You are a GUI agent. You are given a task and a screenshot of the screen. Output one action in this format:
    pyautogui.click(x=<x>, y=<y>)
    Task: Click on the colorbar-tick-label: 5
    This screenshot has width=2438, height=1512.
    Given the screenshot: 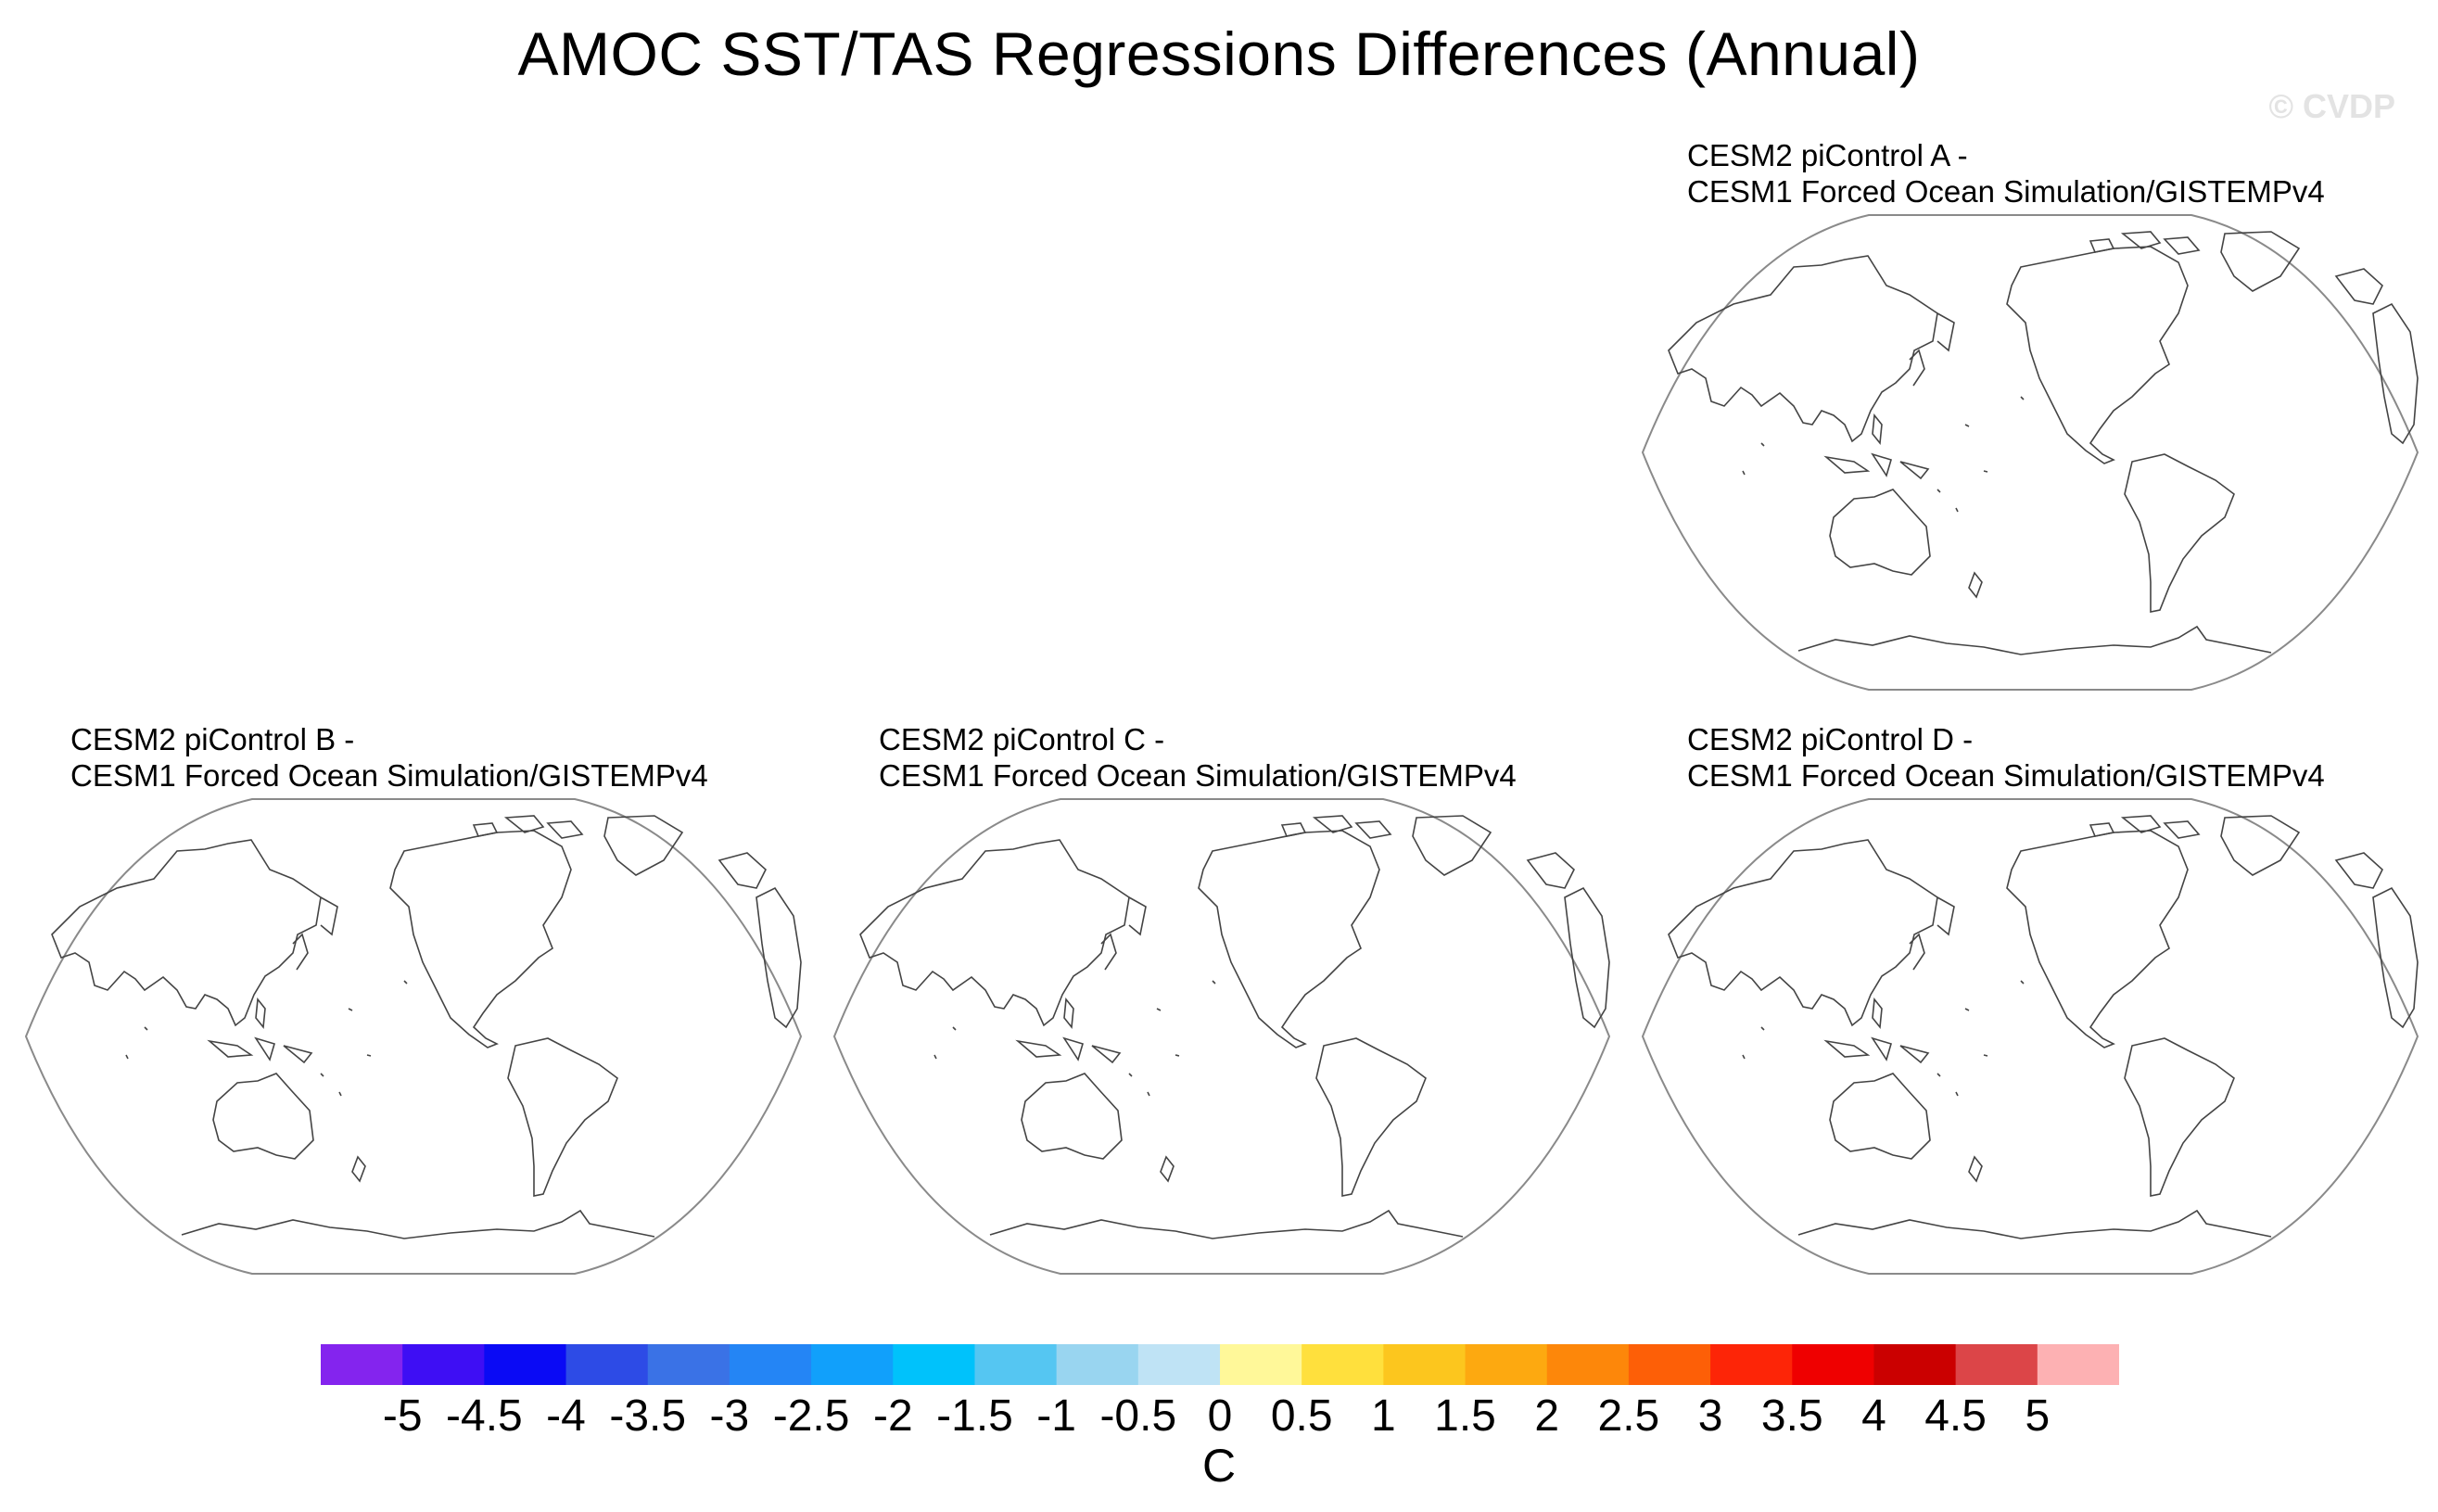 What is the action you would take?
    pyautogui.click(x=2038, y=1416)
    